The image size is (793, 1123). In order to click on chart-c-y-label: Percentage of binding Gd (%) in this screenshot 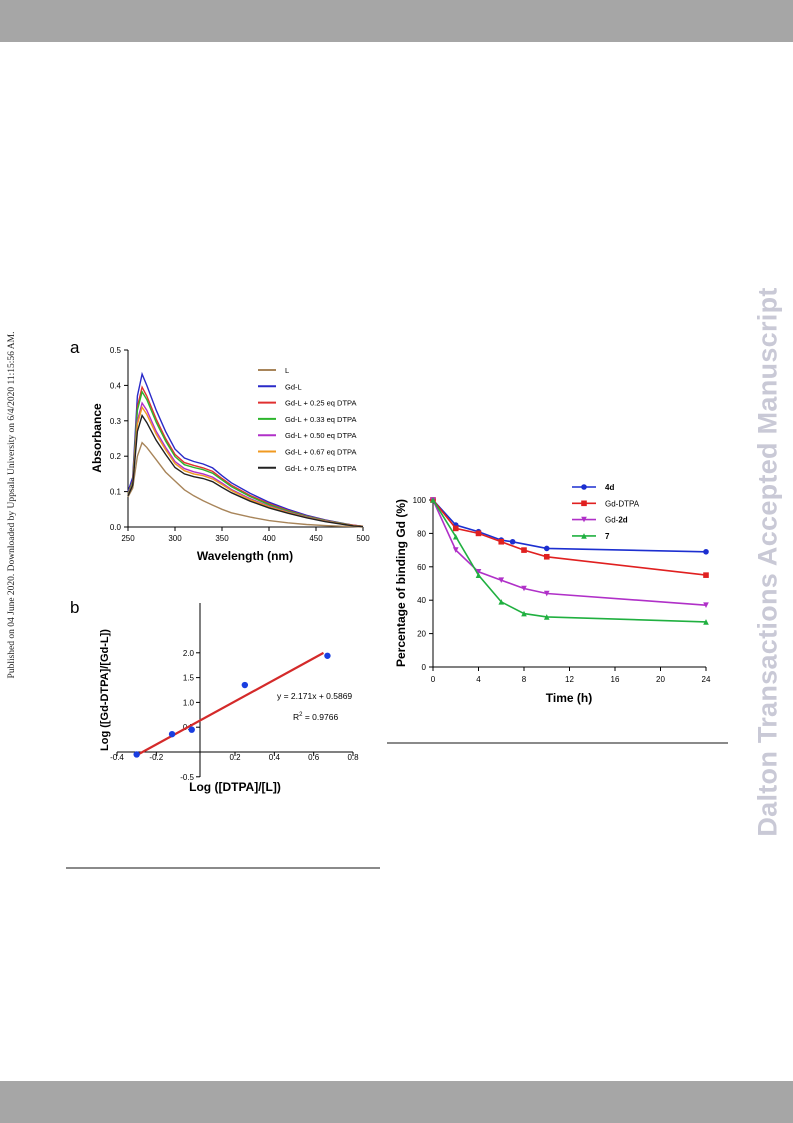, I will do `click(401, 583)`.